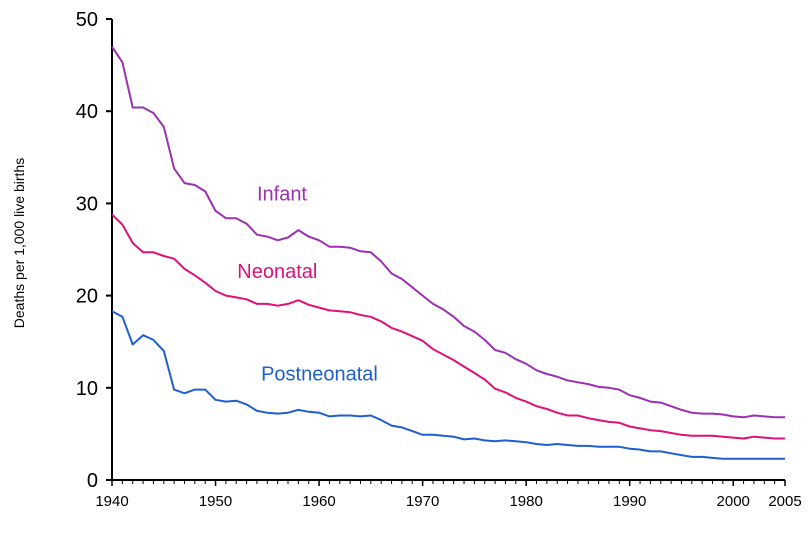  What do you see at coordinates (784, 501) in the screenshot?
I see `x-tick-label: 2005` at bounding box center [784, 501].